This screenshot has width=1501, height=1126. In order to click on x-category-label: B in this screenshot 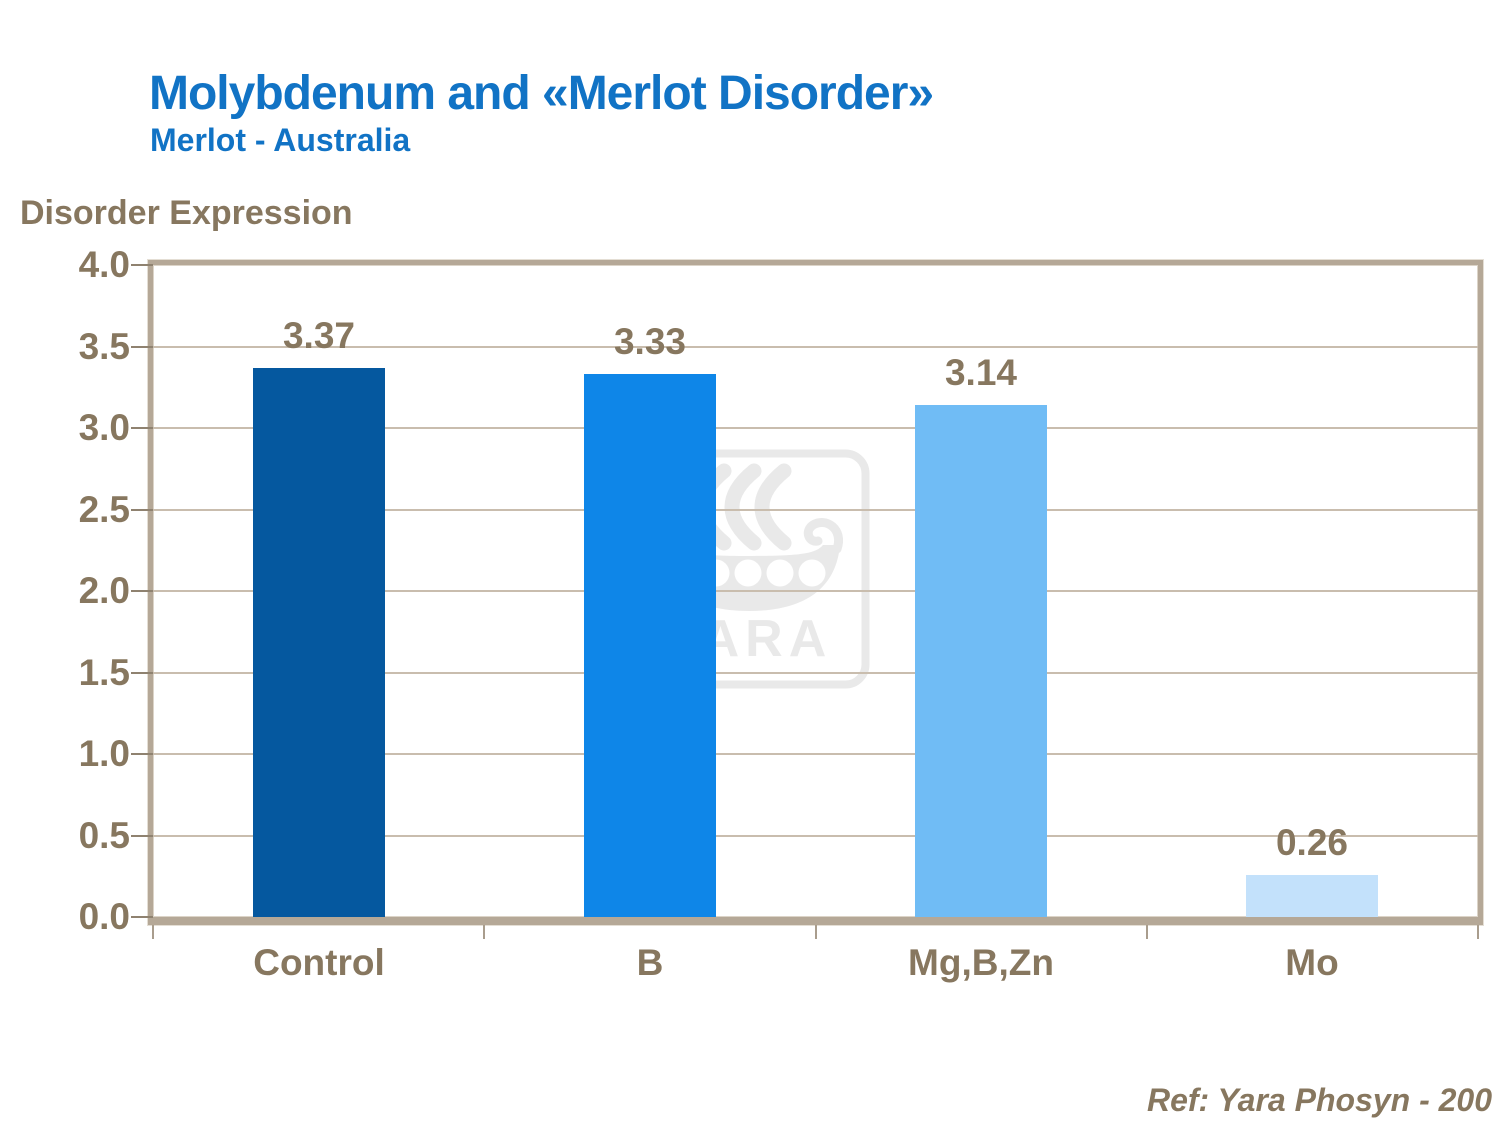, I will do `click(650, 962)`.